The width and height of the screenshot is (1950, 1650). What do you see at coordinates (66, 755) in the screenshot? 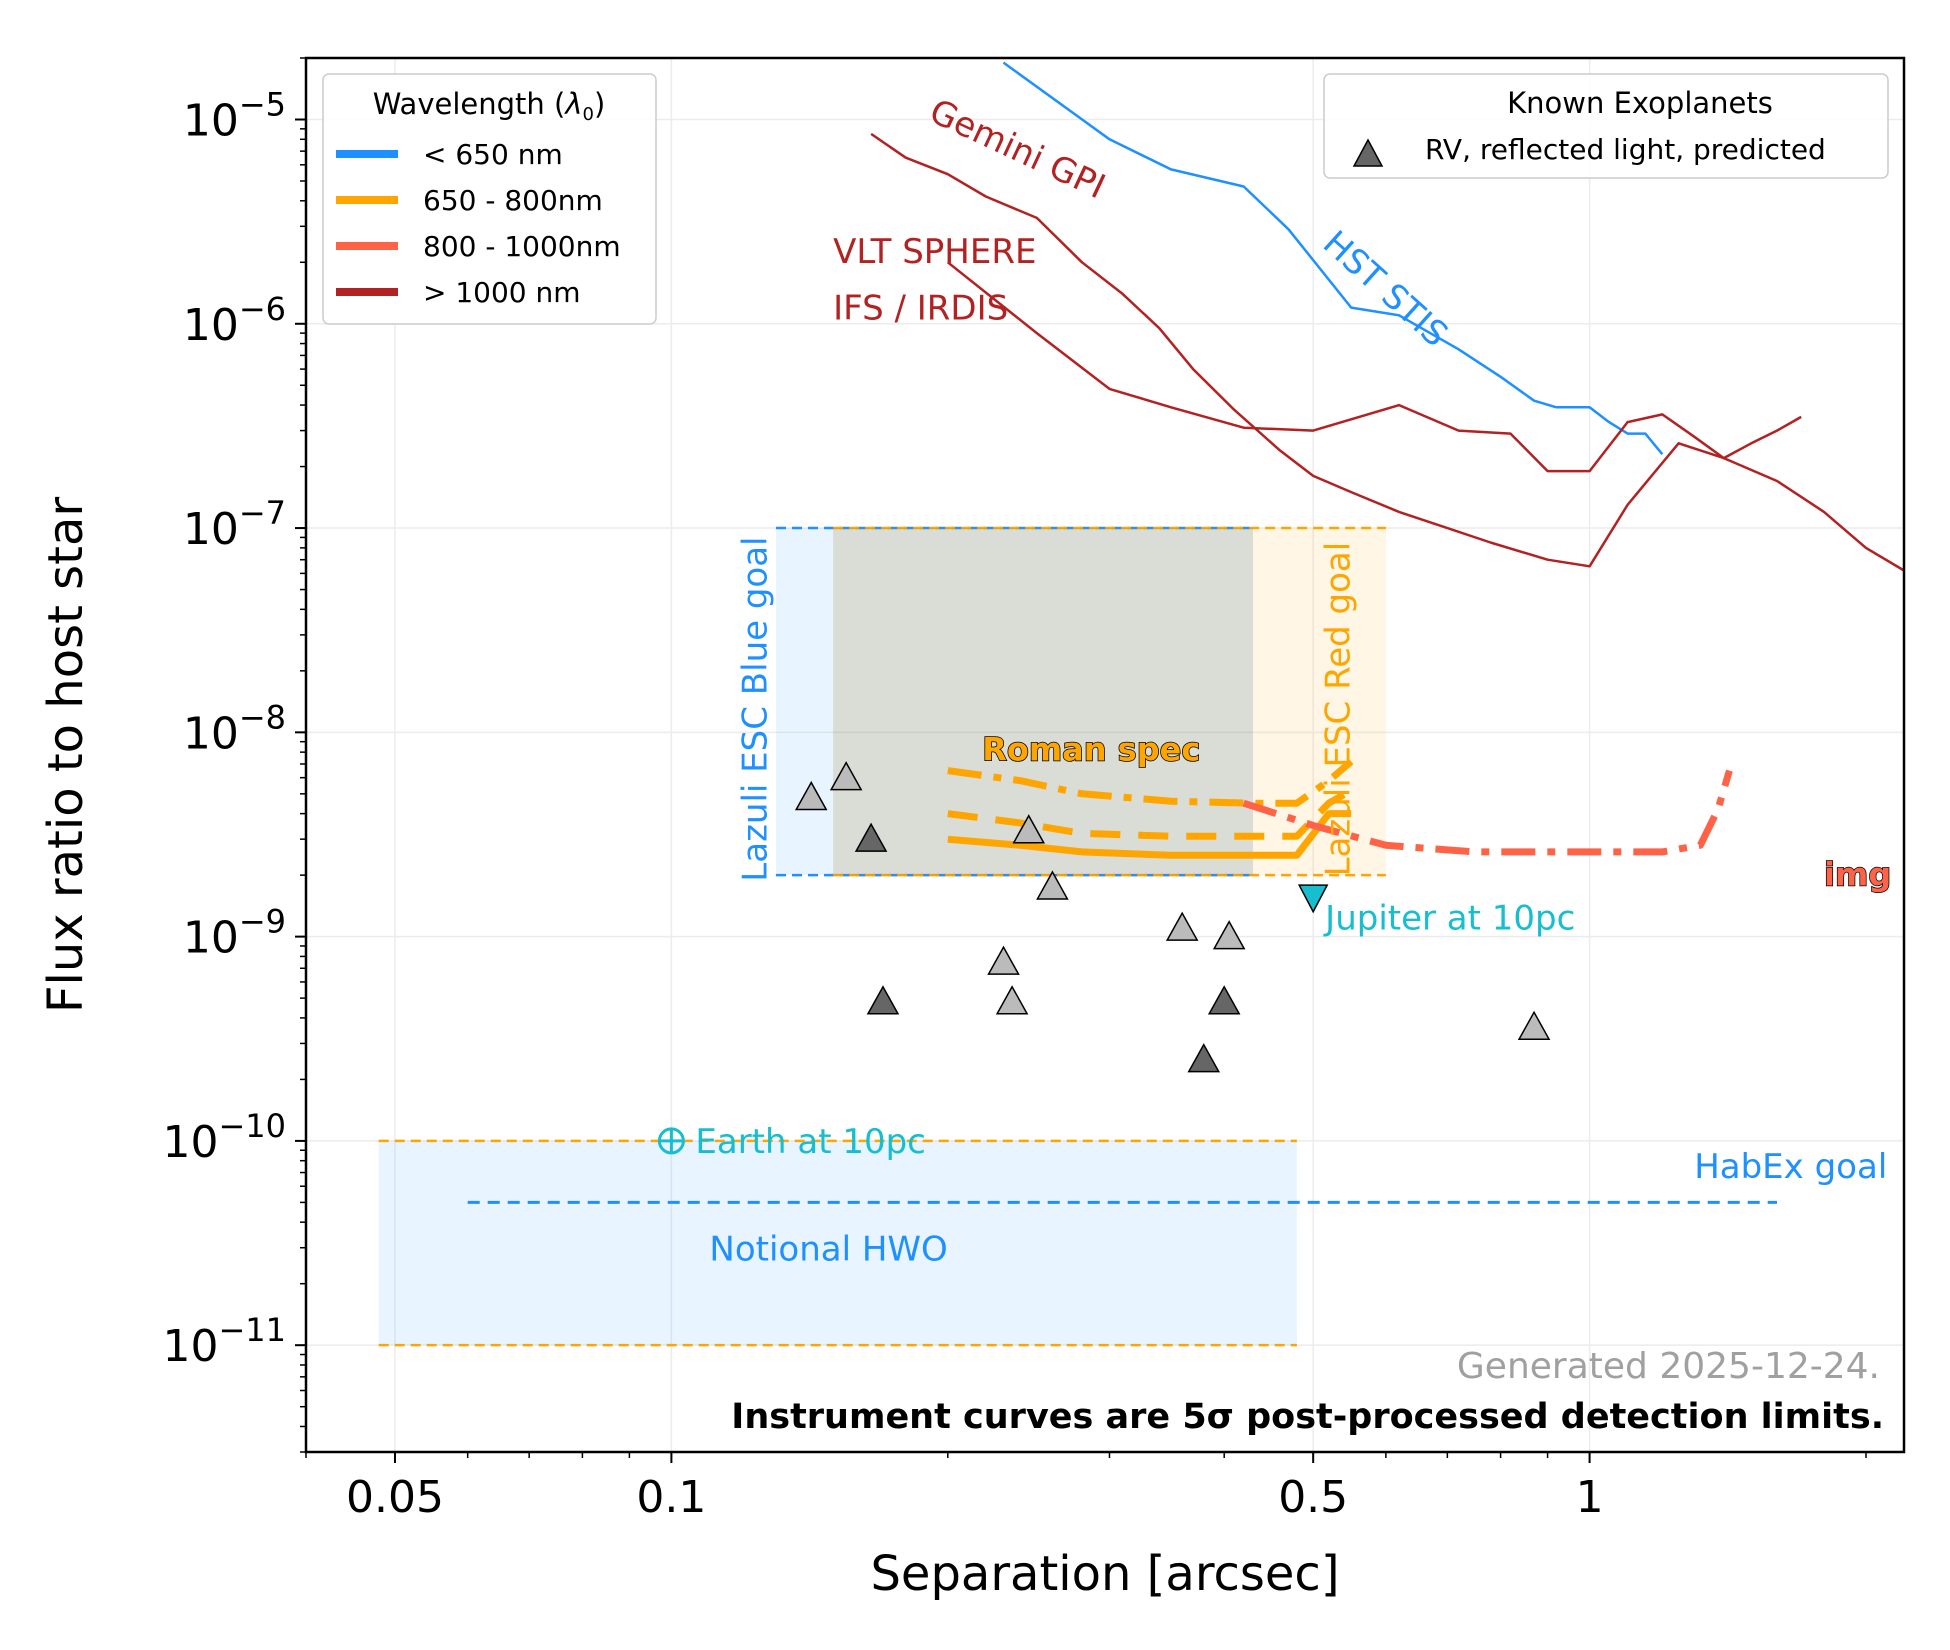
I see `y-axis-title: Flux ratio to host star` at bounding box center [66, 755].